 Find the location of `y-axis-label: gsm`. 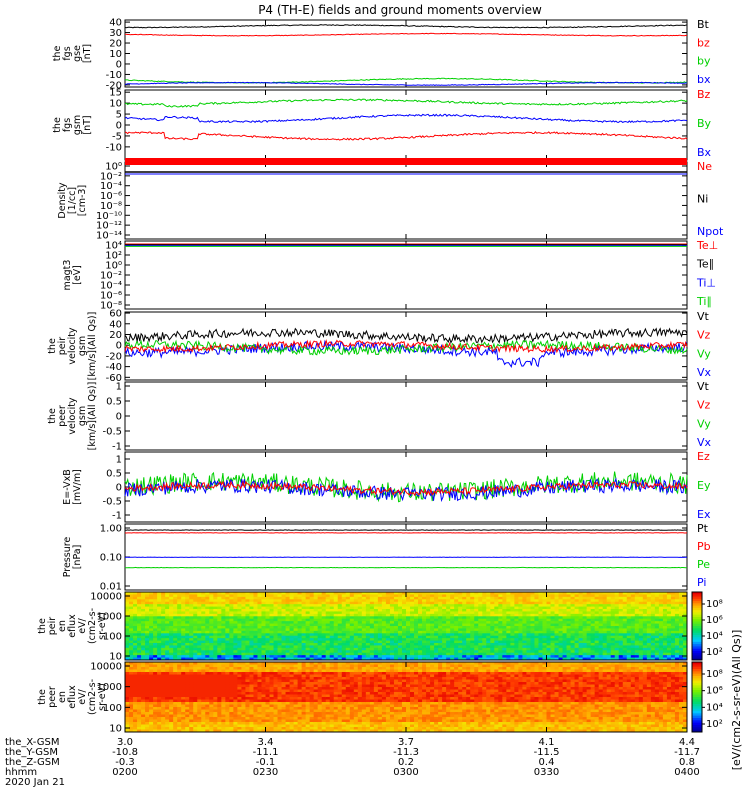

y-axis-label: gsm is located at coordinates (82, 346).